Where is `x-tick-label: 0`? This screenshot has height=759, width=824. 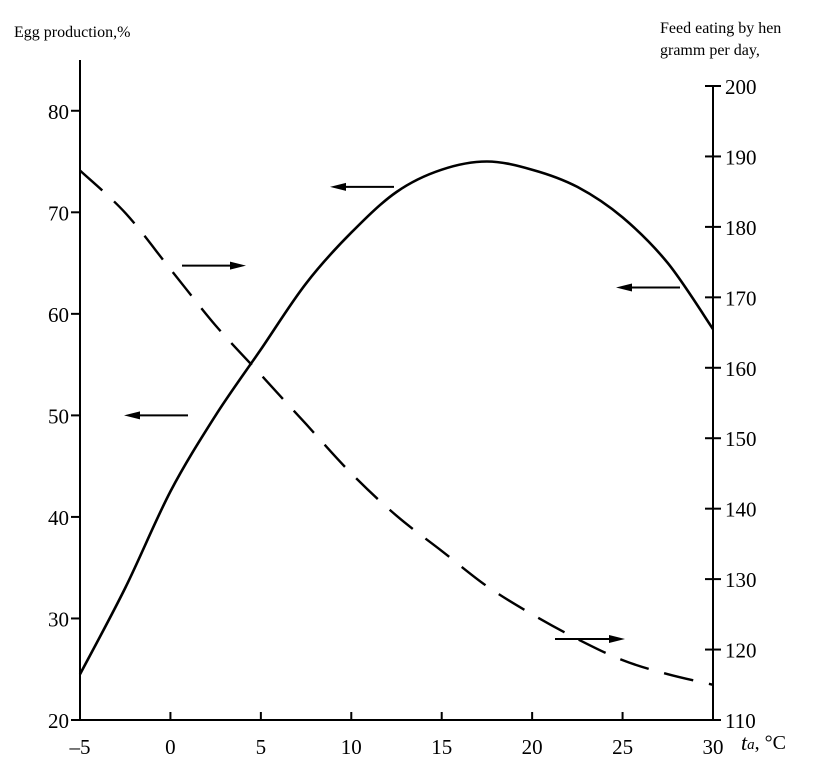
x-tick-label: 0 is located at coordinates (170, 747).